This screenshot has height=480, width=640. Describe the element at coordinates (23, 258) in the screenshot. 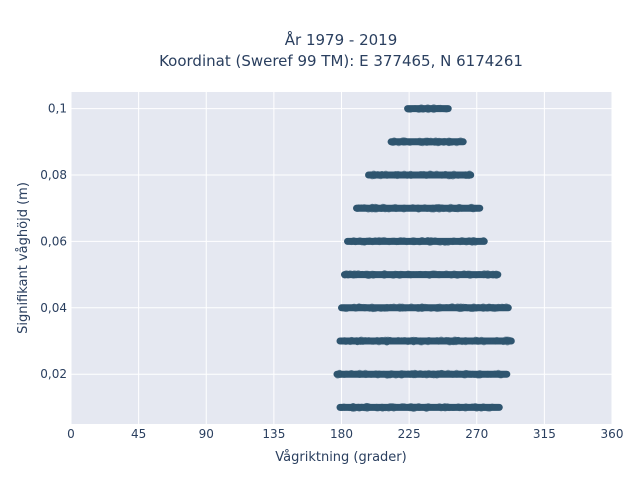

I see `y-axis-title: Signifikant våghöjd (m)` at that location.